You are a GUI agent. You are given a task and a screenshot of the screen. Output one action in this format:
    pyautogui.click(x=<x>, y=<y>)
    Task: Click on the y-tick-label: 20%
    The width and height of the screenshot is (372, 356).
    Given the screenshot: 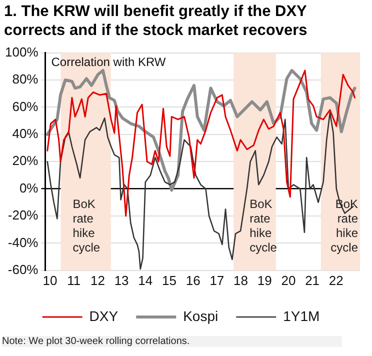 What is the action you would take?
    pyautogui.click(x=25, y=160)
    